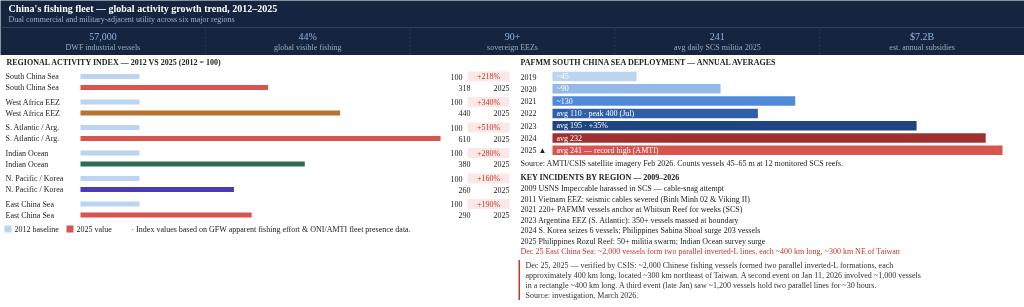 This screenshot has width=1024, height=307. Describe the element at coordinates (569, 138) in the screenshot. I see `data-label: avg 232` at that location.